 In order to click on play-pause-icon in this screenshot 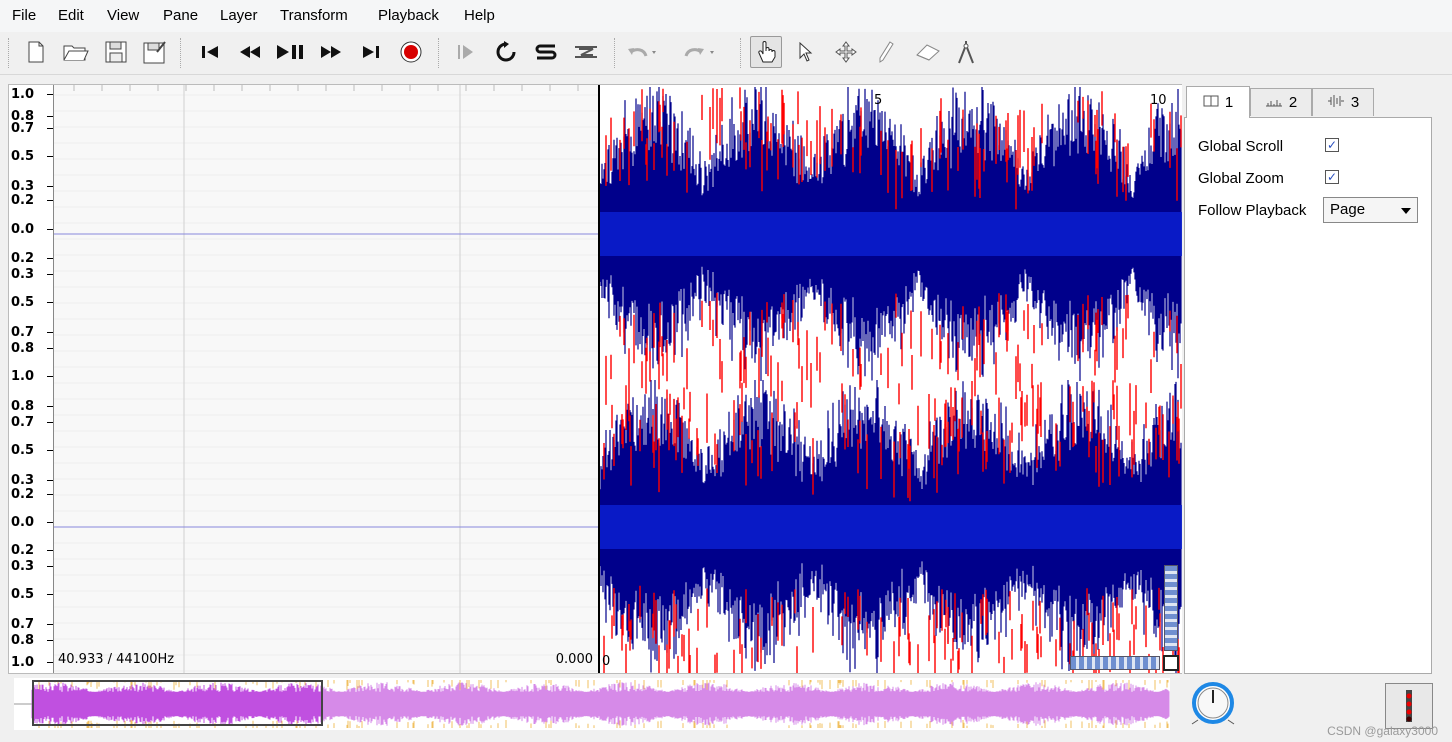, I will do `click(291, 52)`.